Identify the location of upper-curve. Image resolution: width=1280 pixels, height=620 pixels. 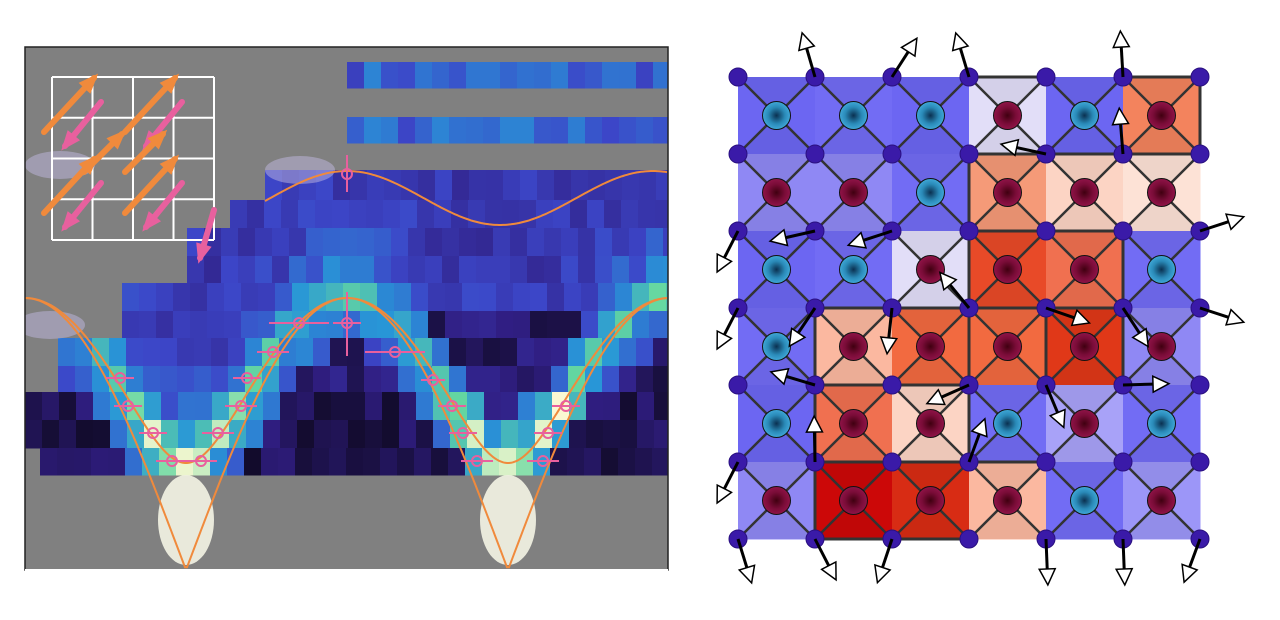
(466, 198).